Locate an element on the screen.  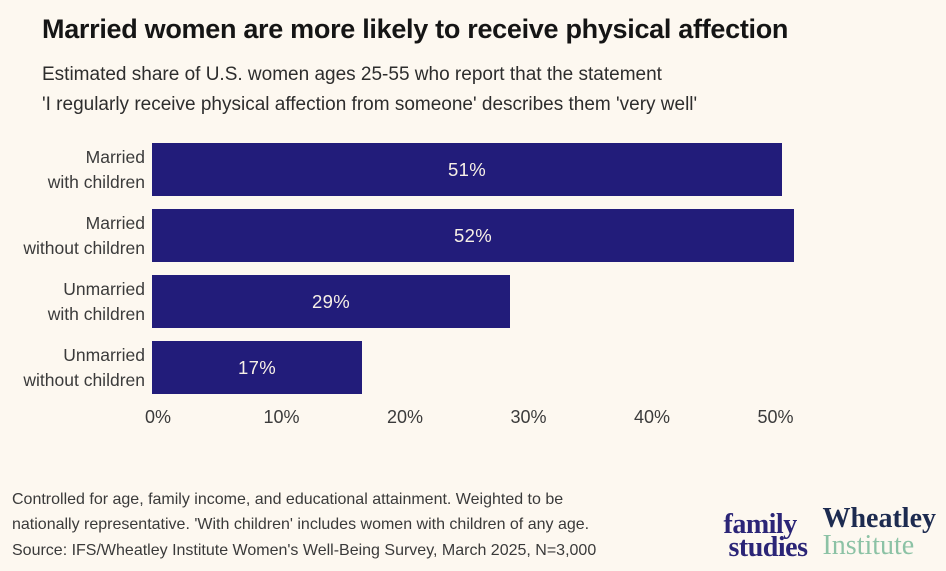
bar: 52% is located at coordinates (473, 235).